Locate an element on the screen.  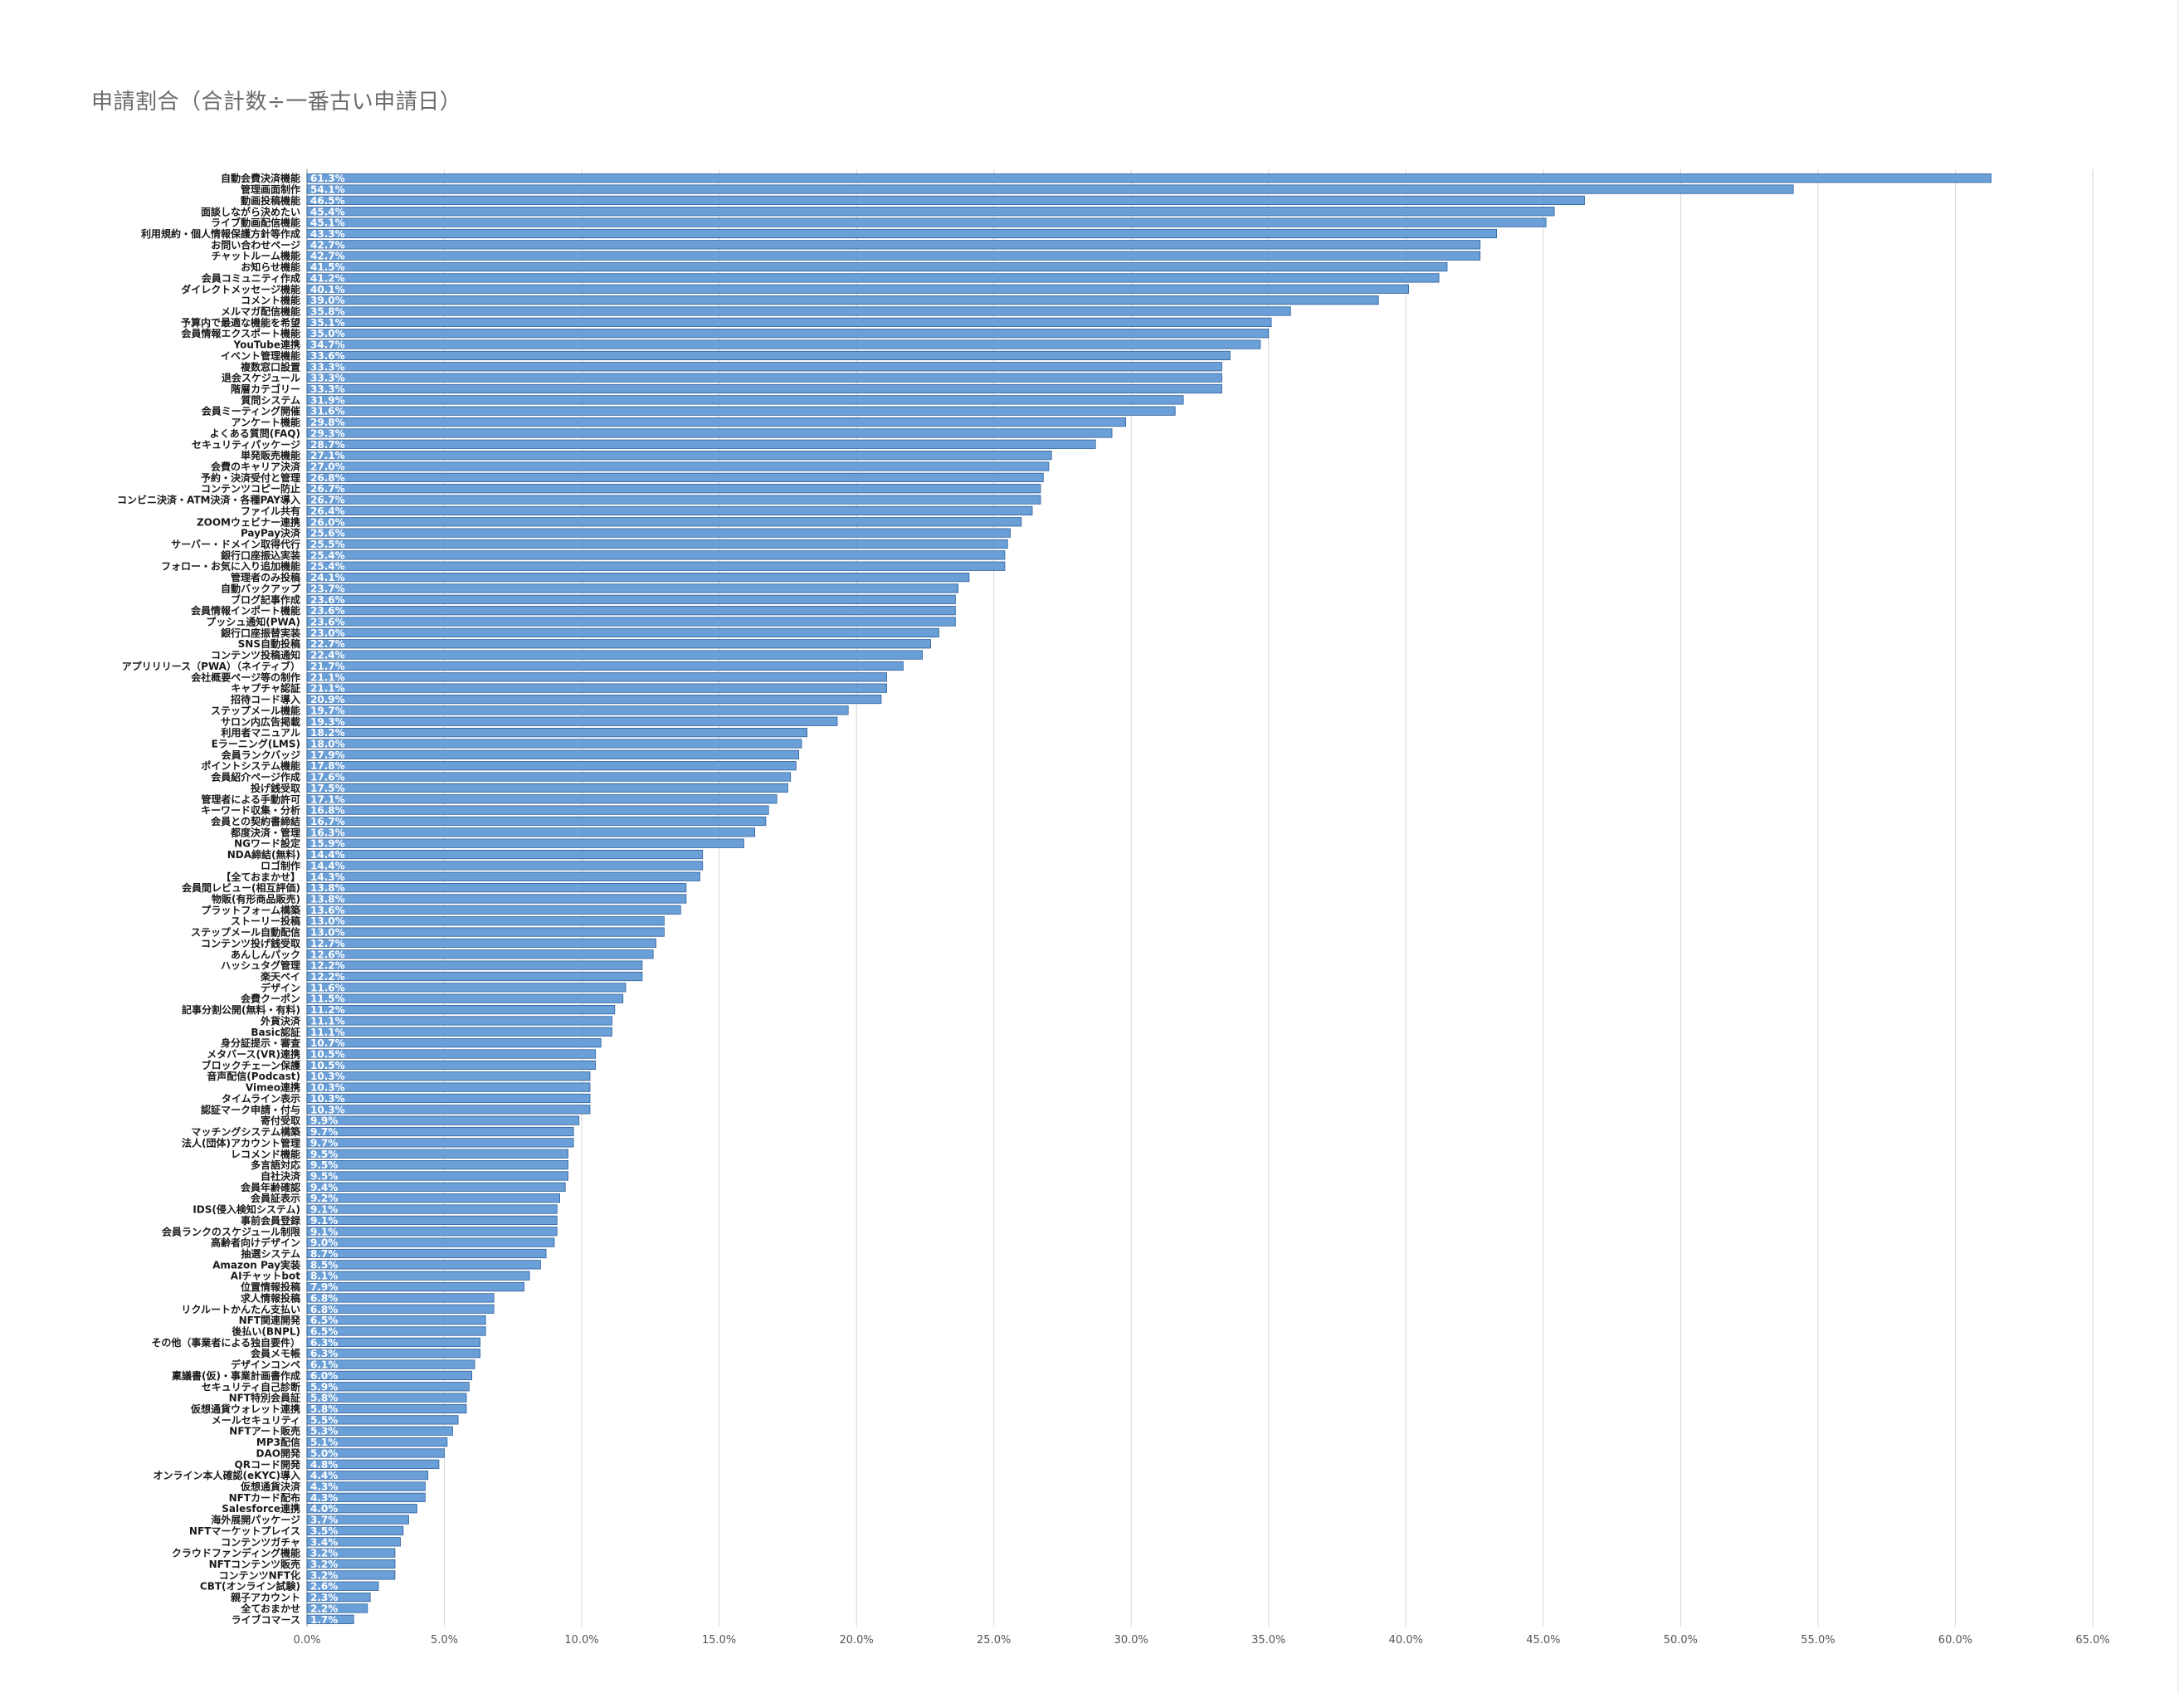
data-label: 29.3% is located at coordinates (327, 433).